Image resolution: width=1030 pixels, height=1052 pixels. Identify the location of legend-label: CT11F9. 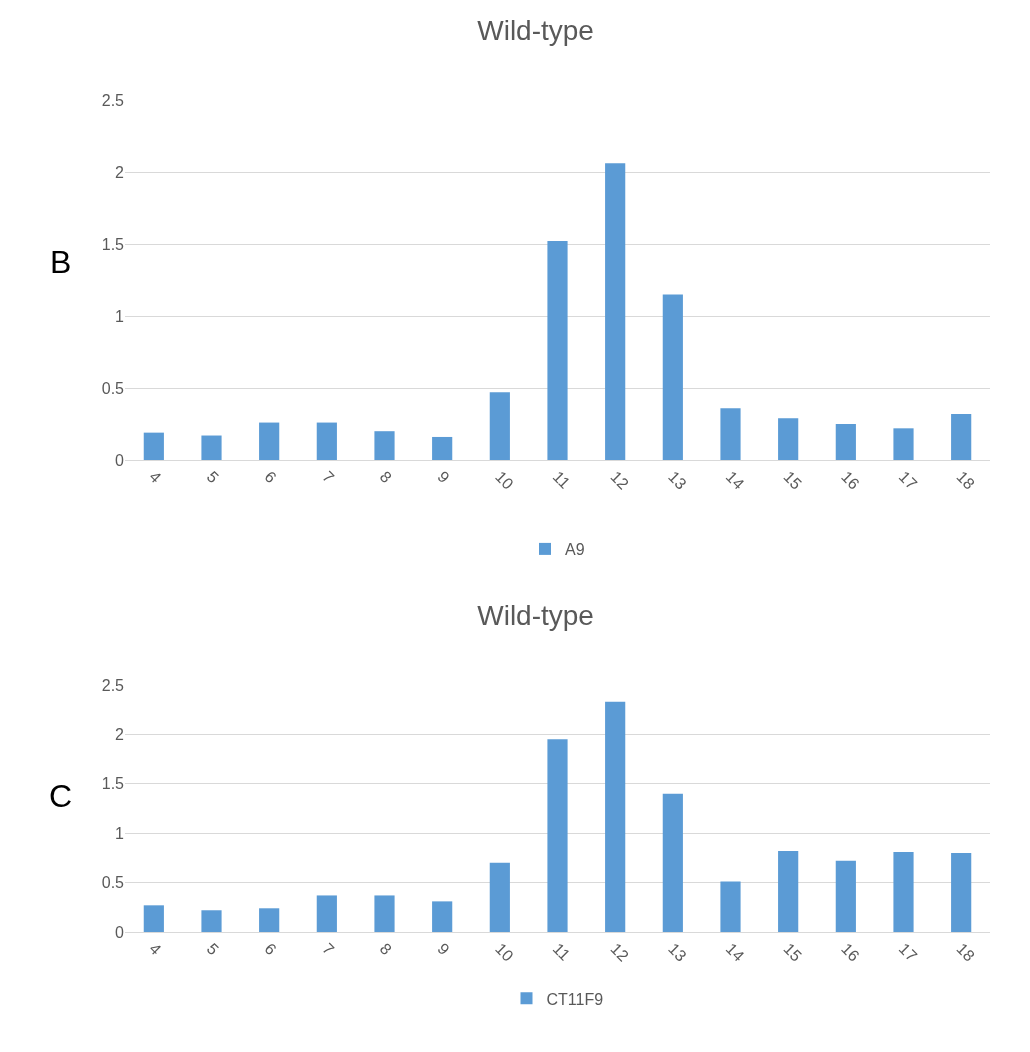
(575, 999).